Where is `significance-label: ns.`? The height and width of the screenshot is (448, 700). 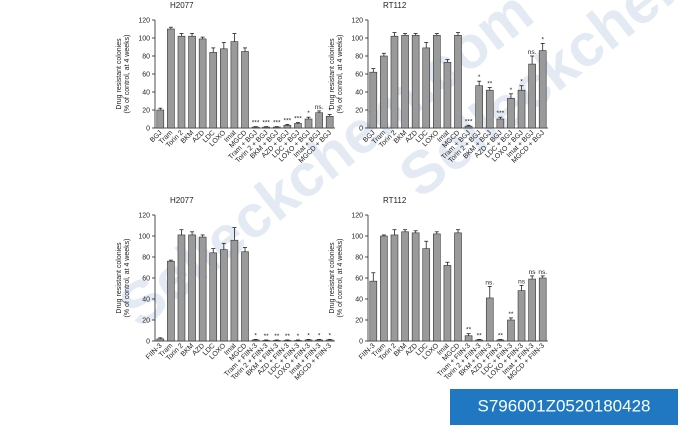 significance-label: ns. is located at coordinates (542, 272).